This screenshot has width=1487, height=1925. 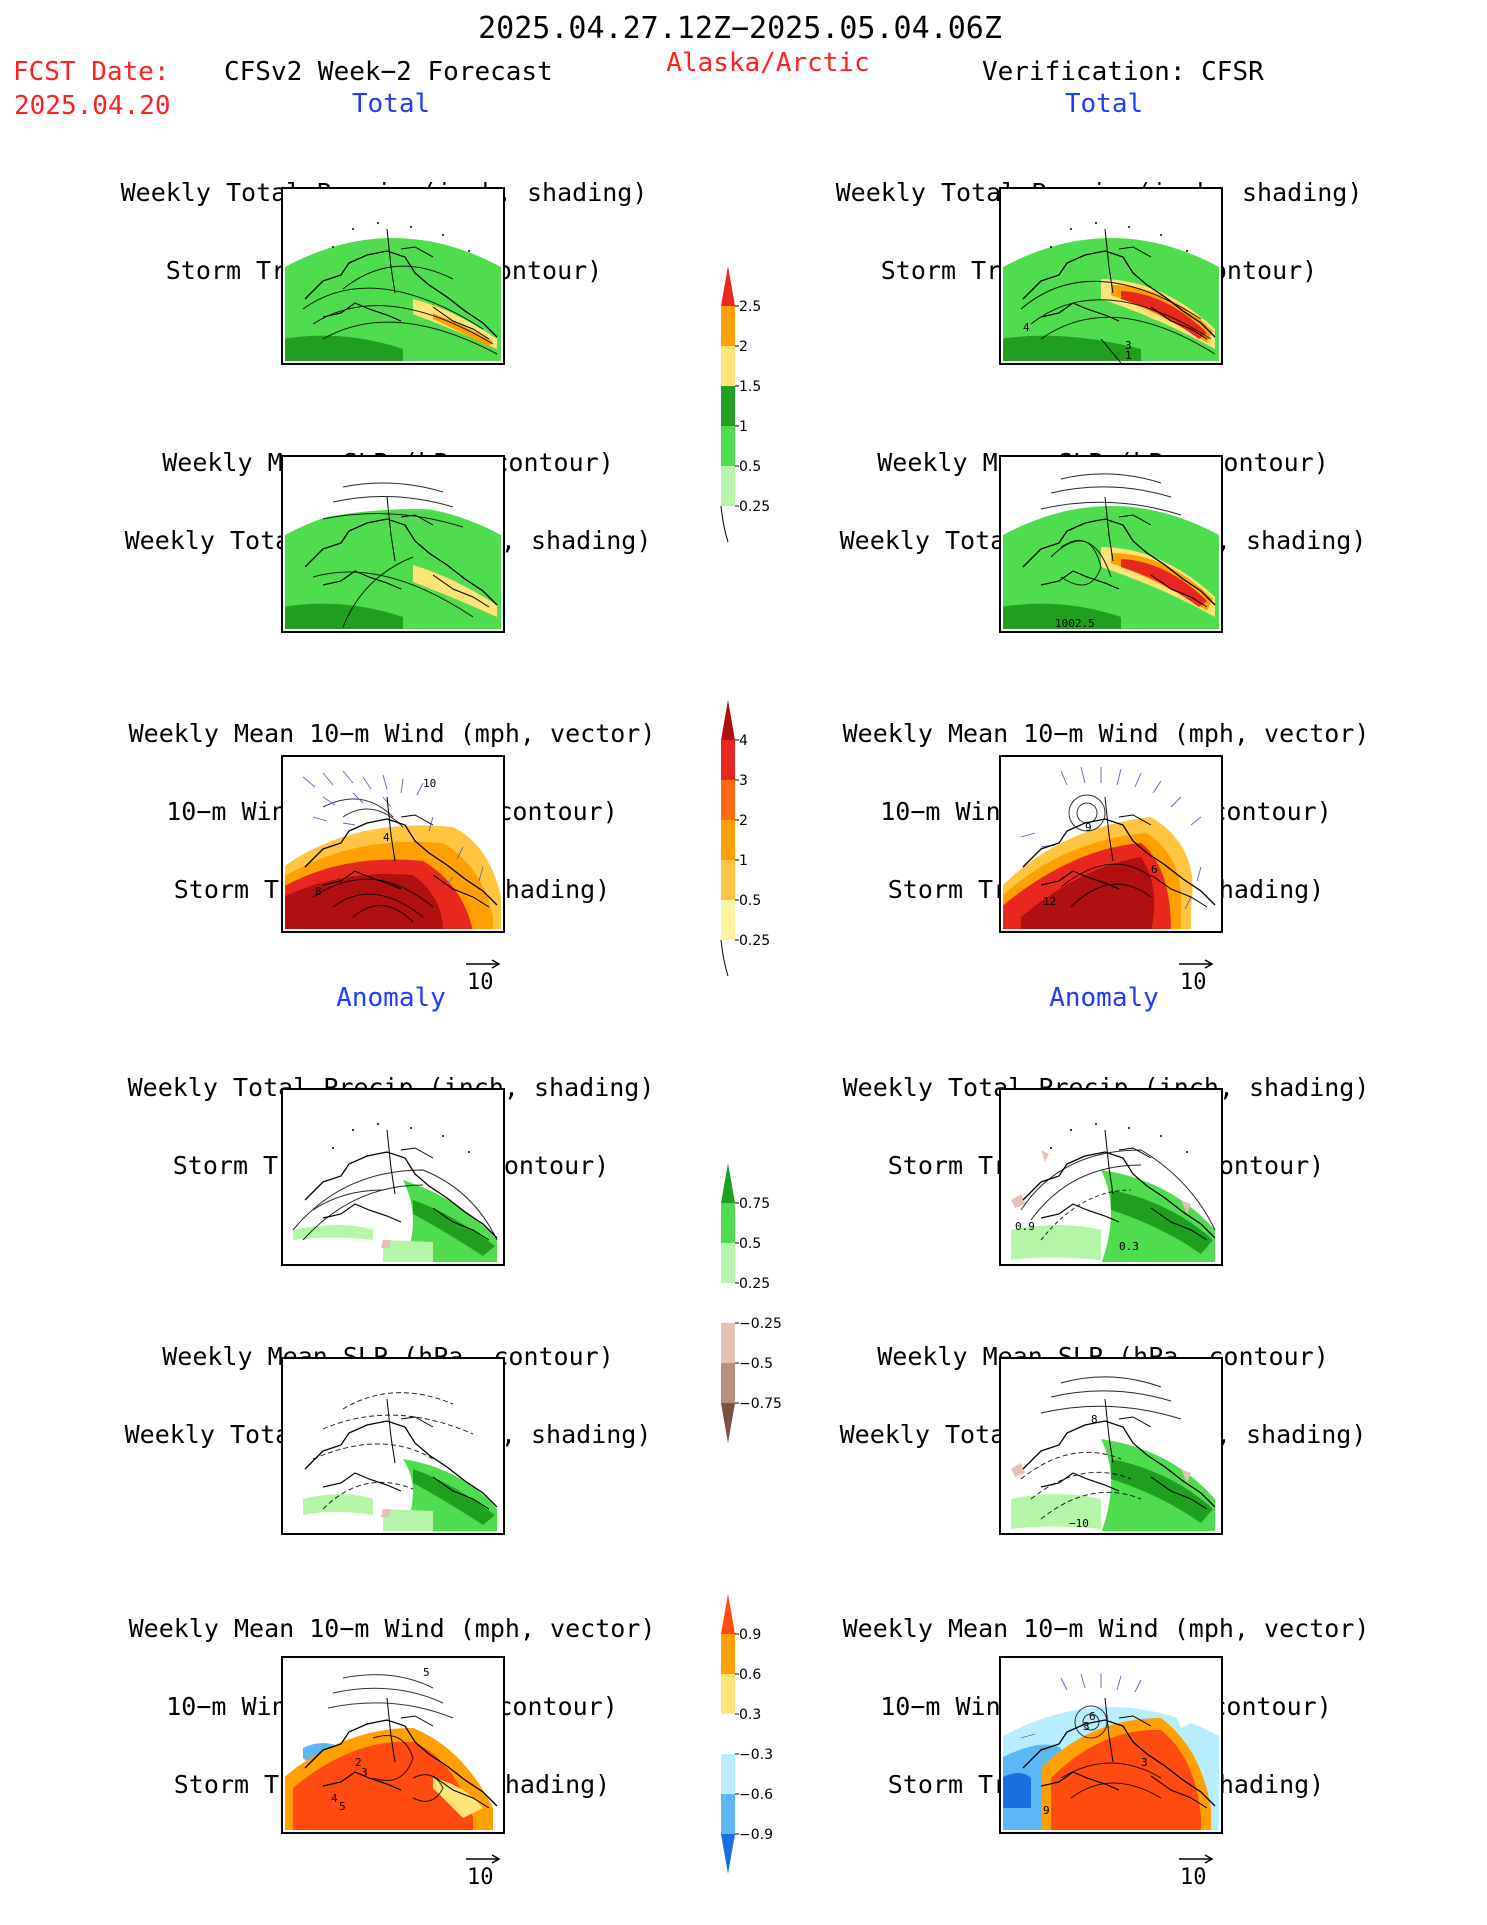 I want to click on map-label: 1002.5, so click(x=1075, y=623).